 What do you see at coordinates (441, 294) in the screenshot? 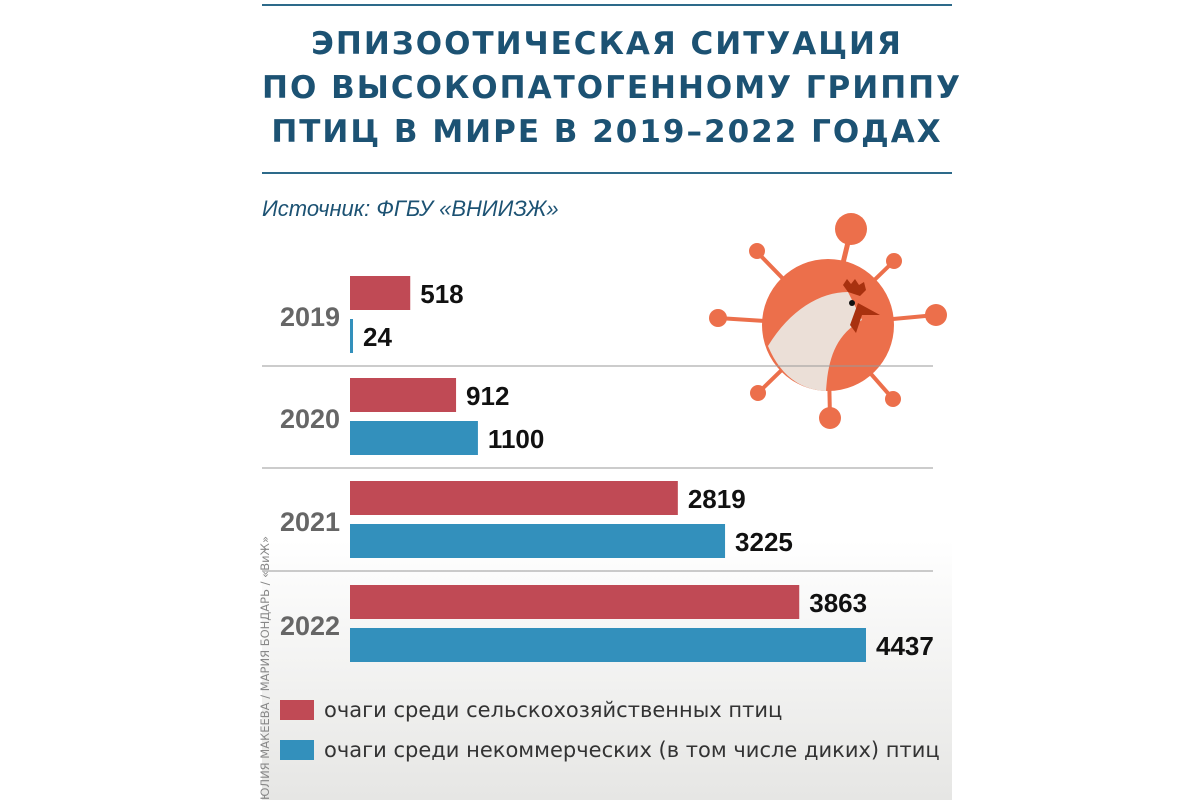
I see `data-label: 518` at bounding box center [441, 294].